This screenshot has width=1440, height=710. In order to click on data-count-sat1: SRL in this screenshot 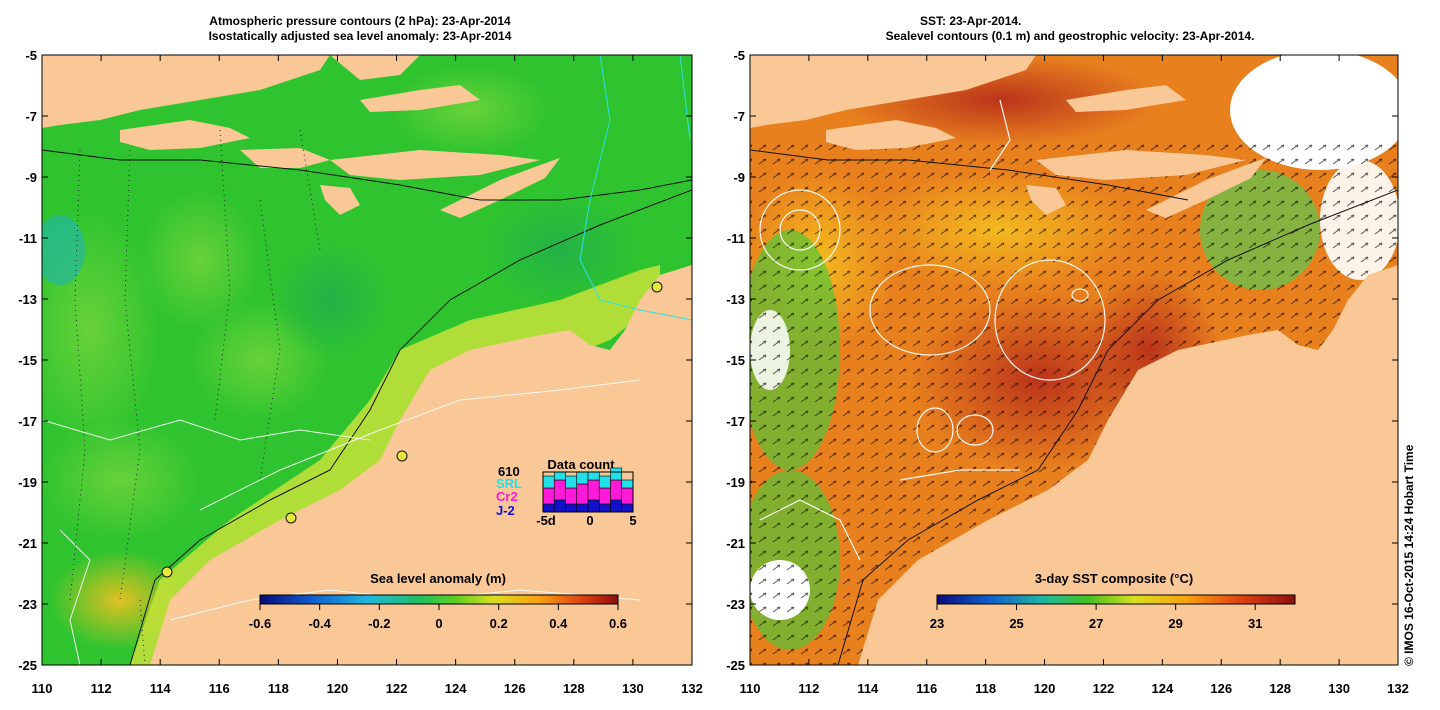, I will do `click(509, 483)`.